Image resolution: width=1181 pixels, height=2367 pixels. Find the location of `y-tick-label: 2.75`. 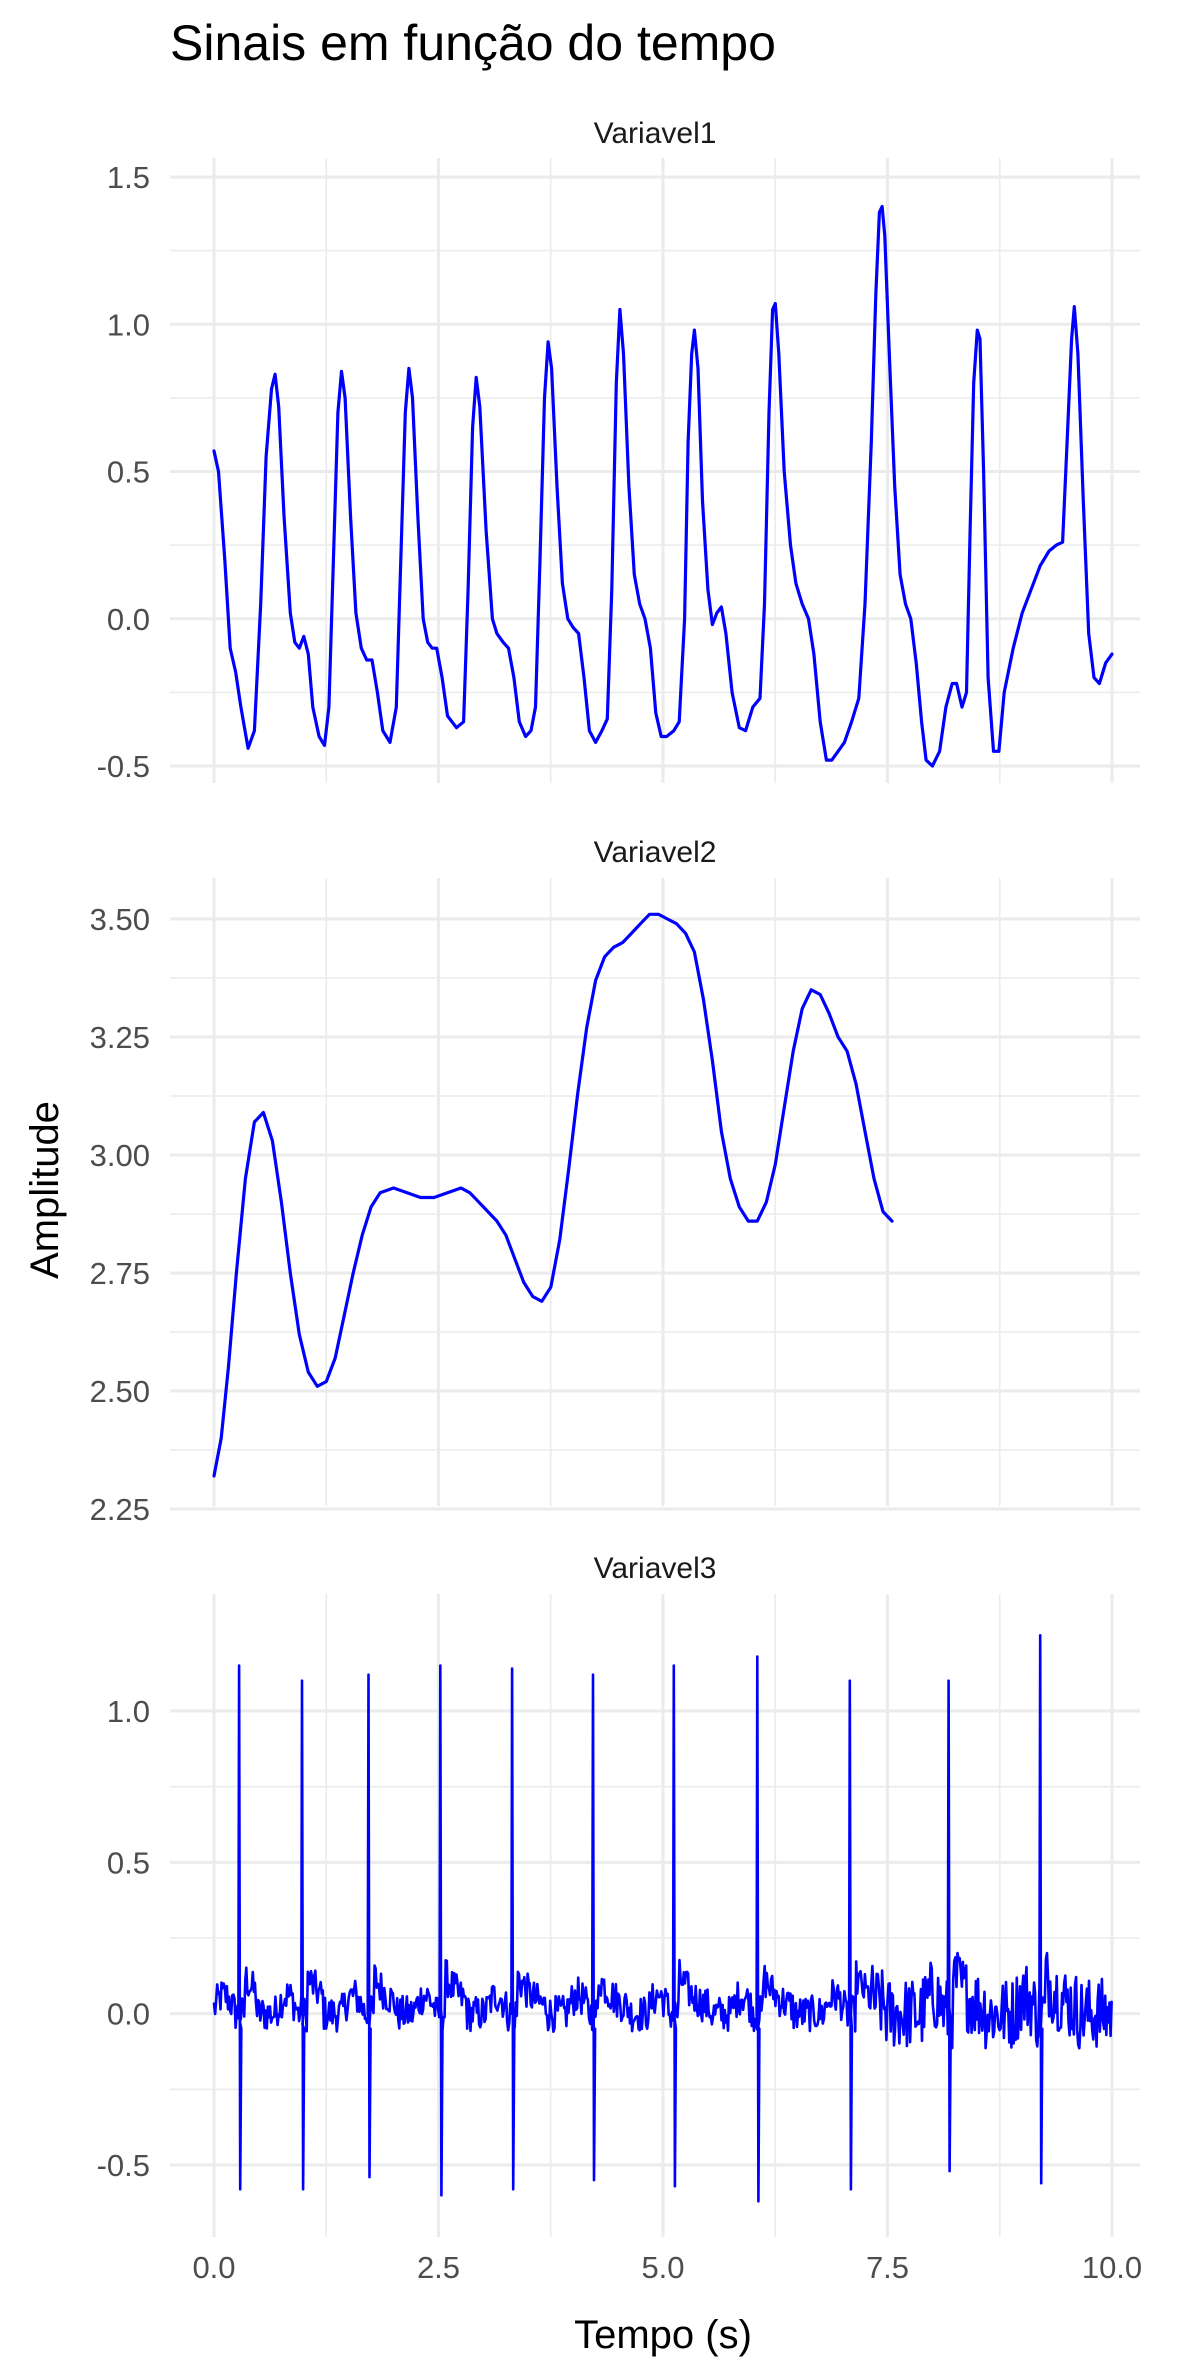

y-tick-label: 2.75 is located at coordinates (120, 1273).